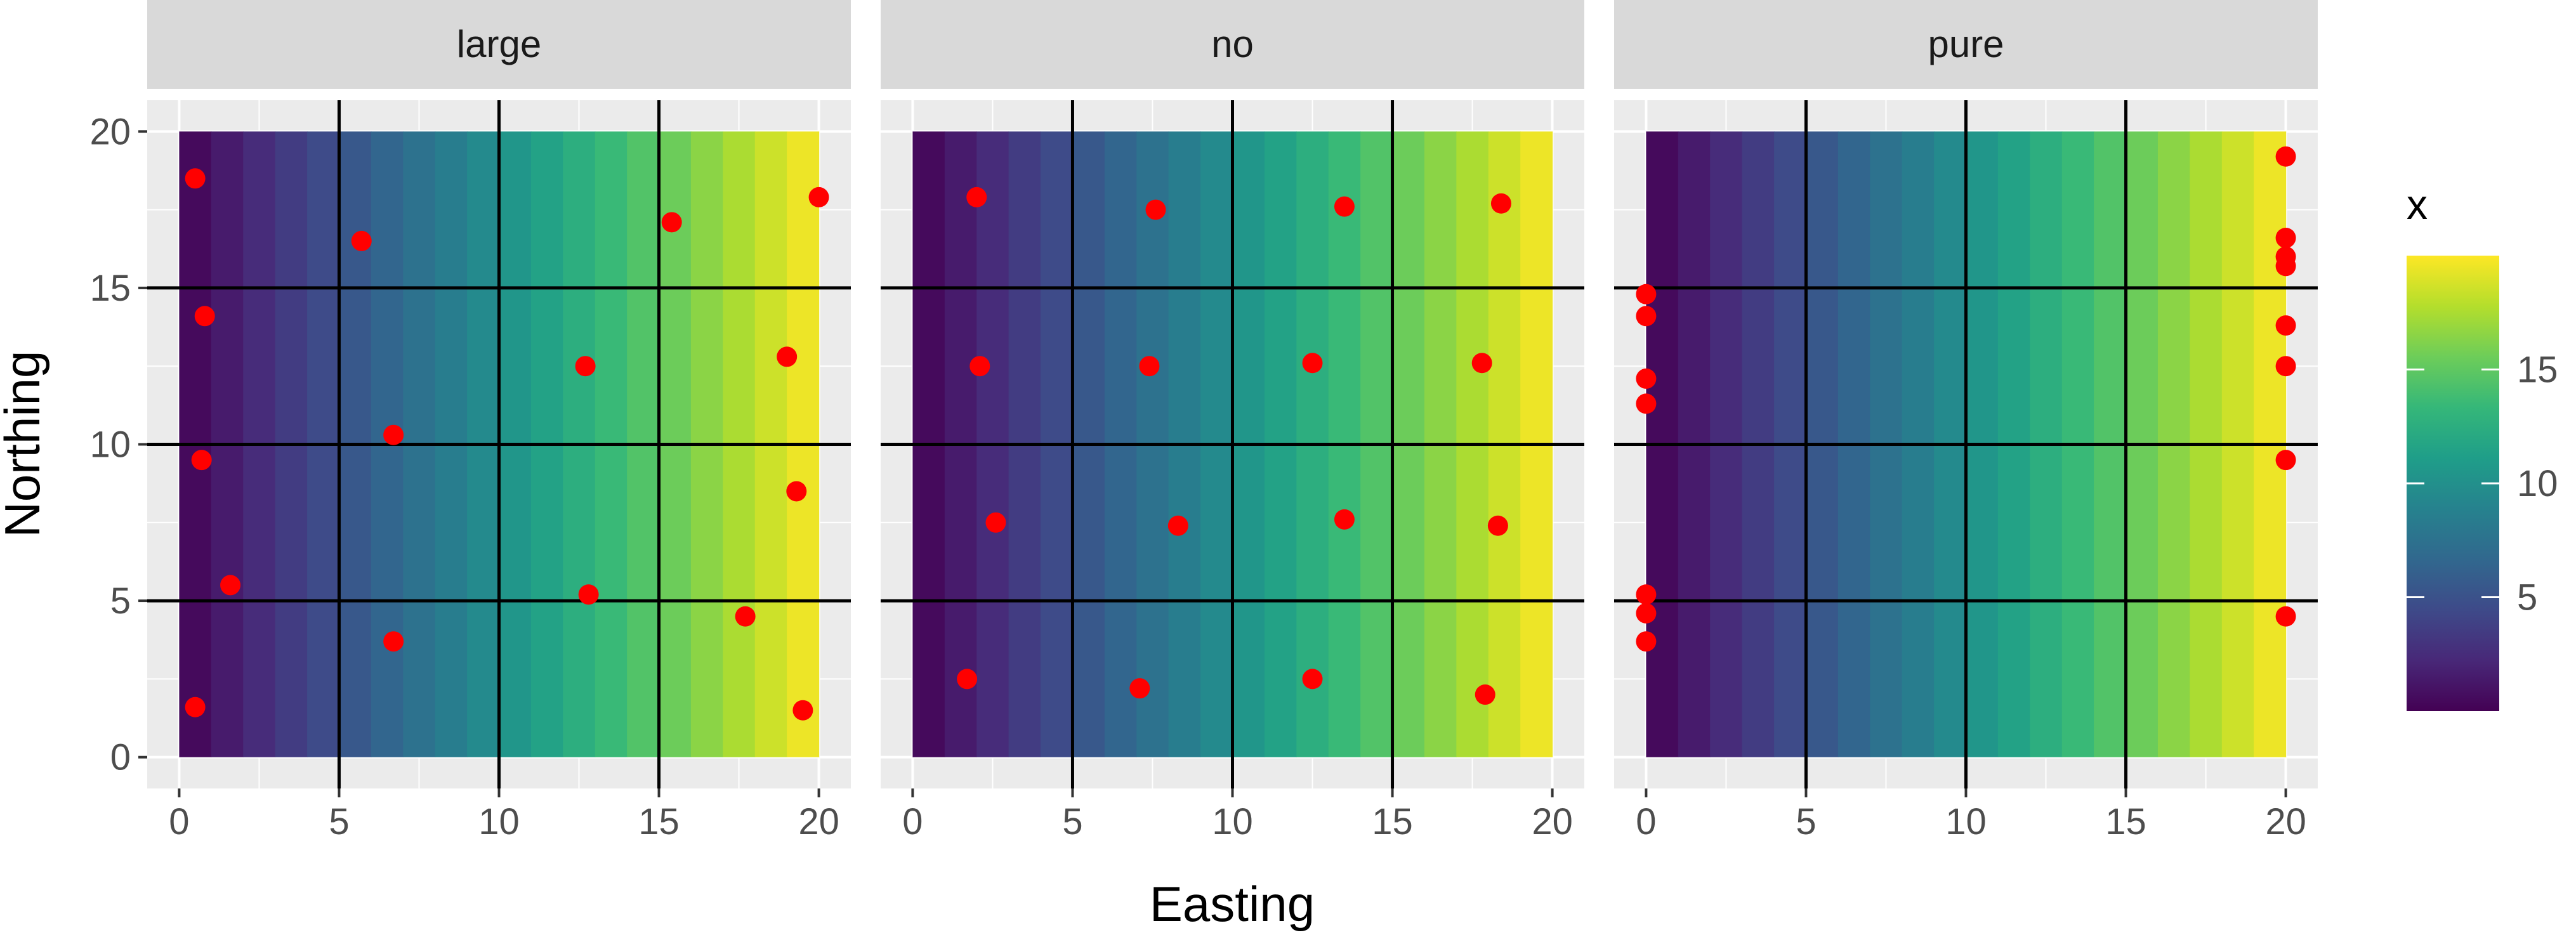  Describe the element at coordinates (1232, 904) in the screenshot. I see `x-axis-title: Easting` at that location.